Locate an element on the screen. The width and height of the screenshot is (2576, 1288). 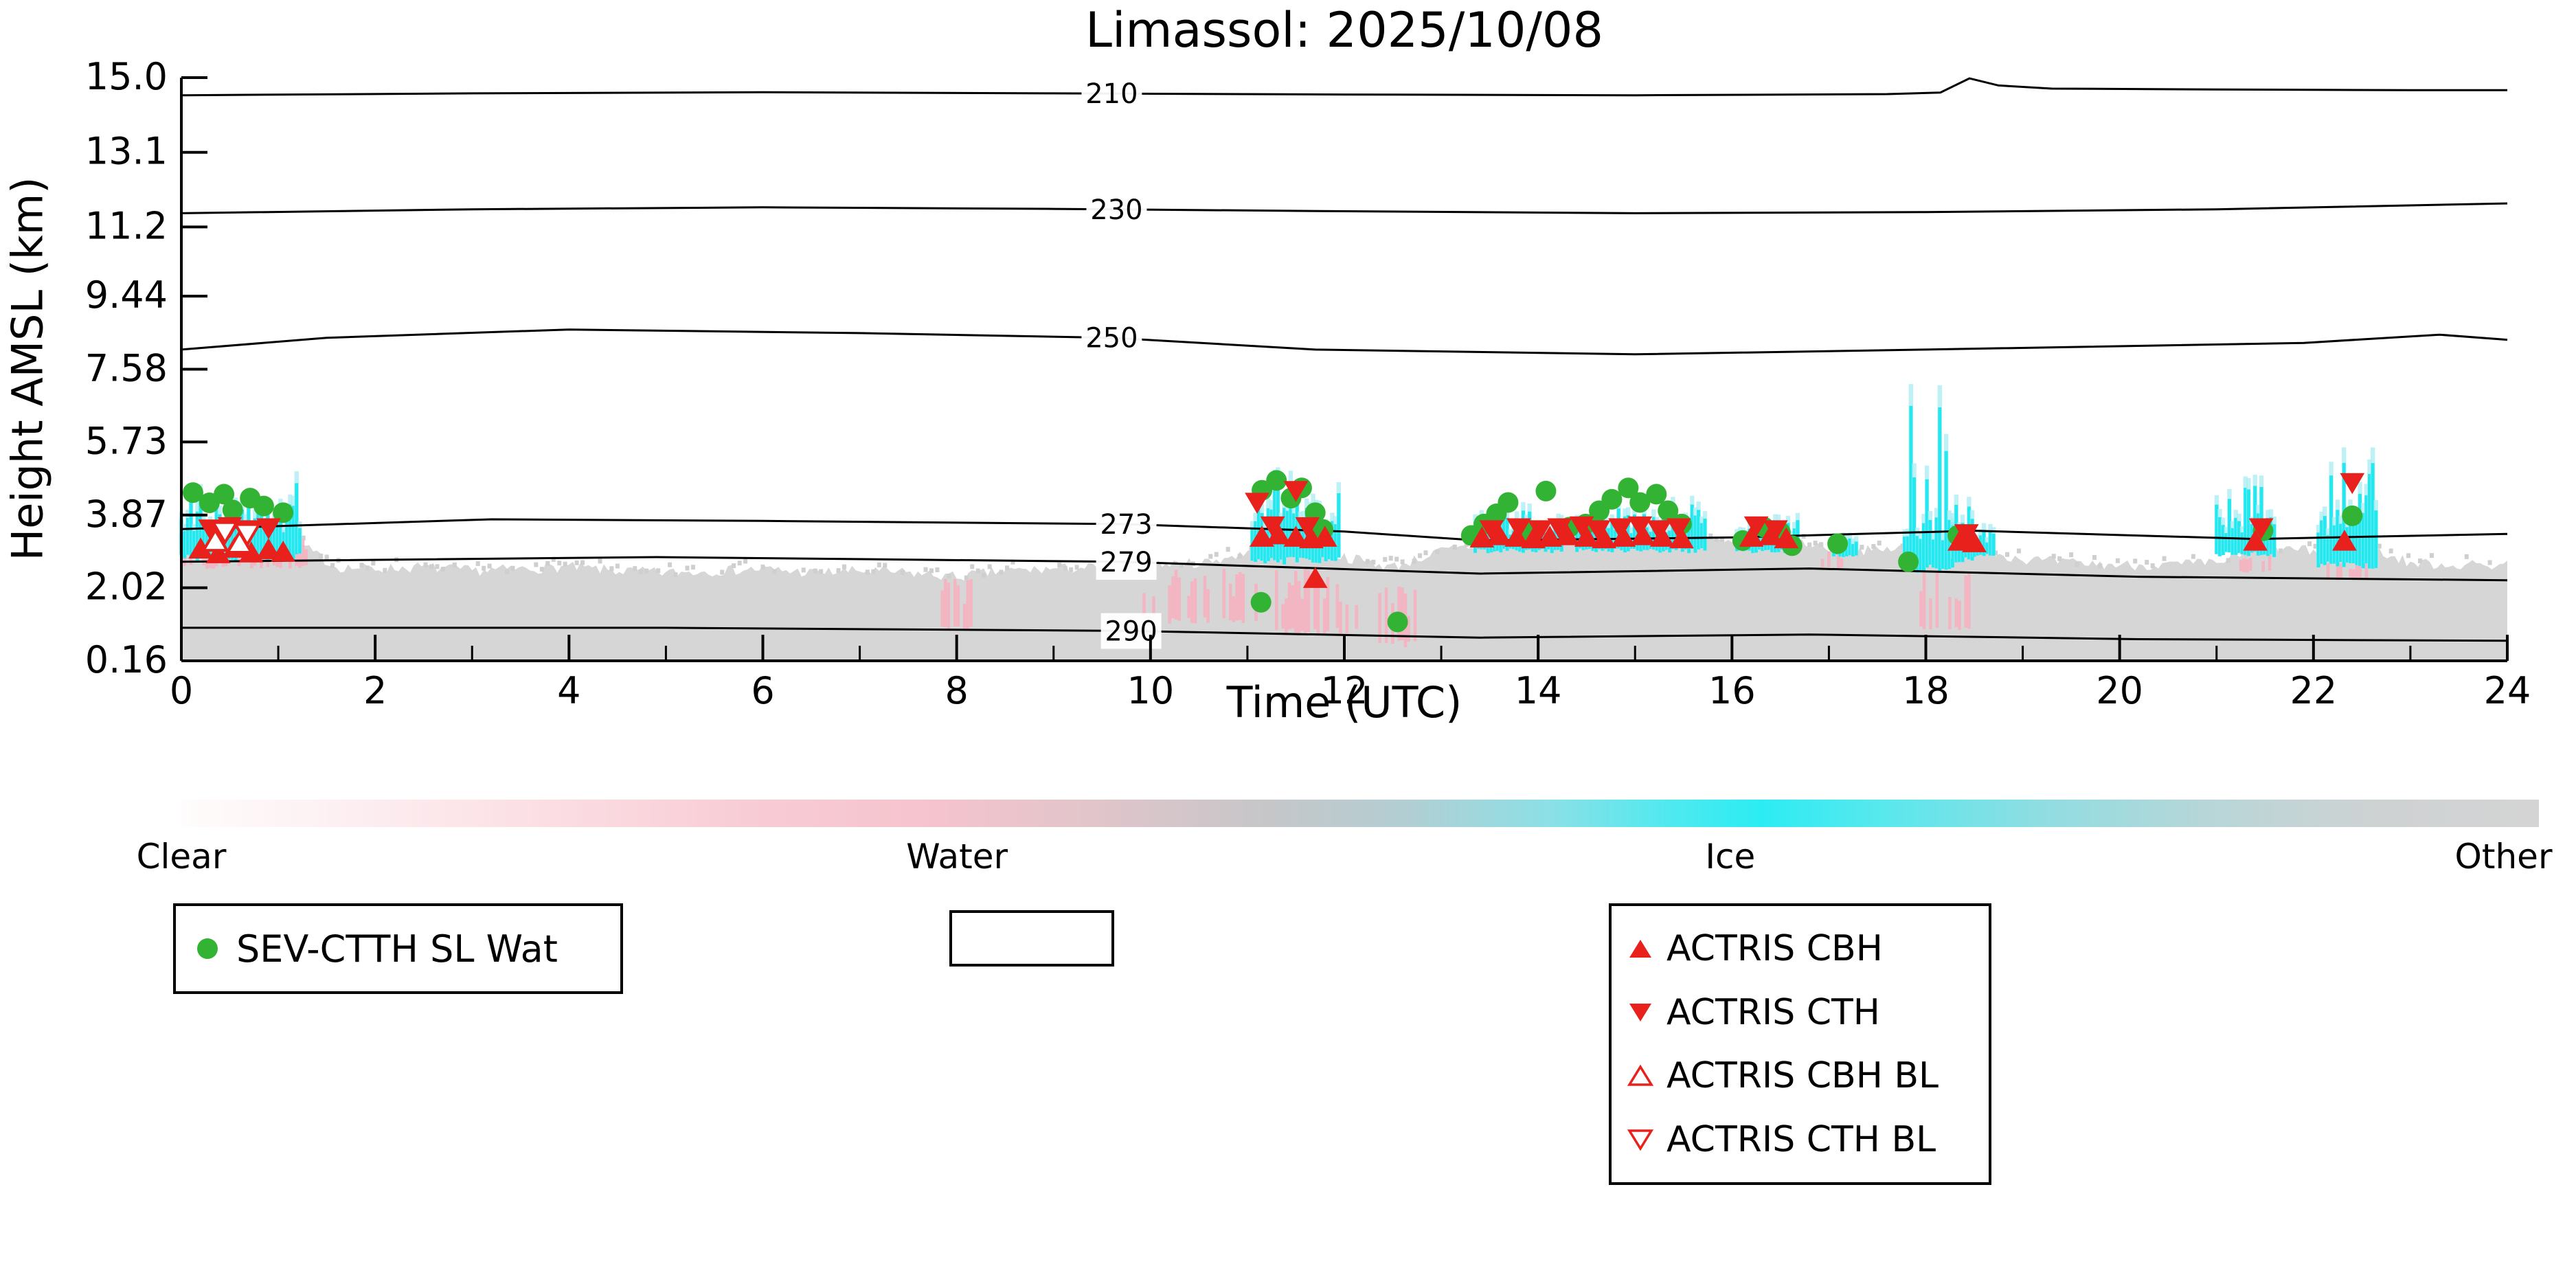
svg-text: 24 is located at coordinates (2507, 690).